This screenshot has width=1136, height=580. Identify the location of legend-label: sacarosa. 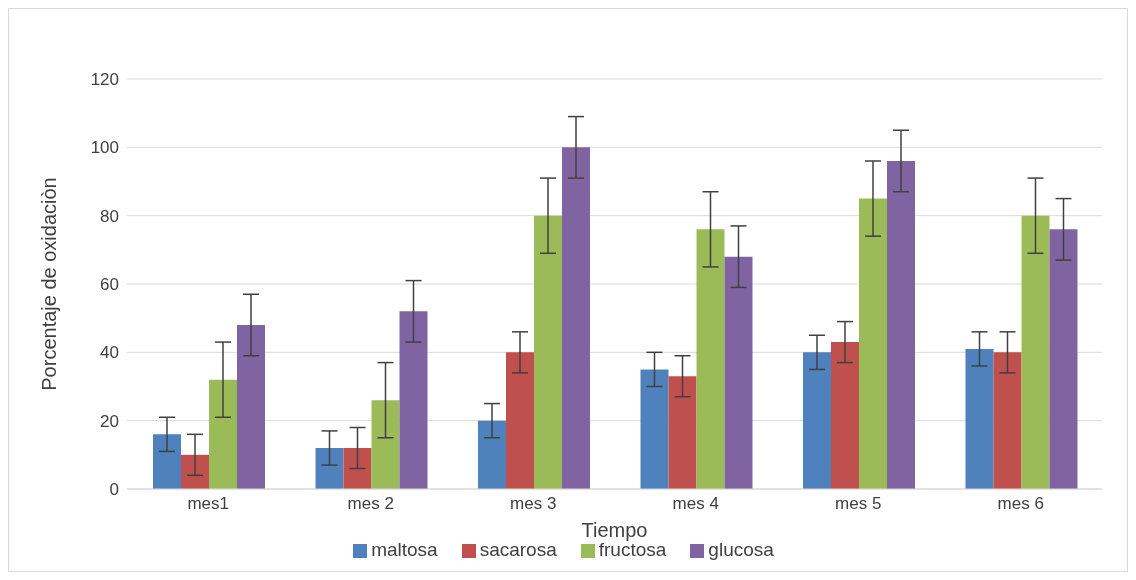
(518, 549).